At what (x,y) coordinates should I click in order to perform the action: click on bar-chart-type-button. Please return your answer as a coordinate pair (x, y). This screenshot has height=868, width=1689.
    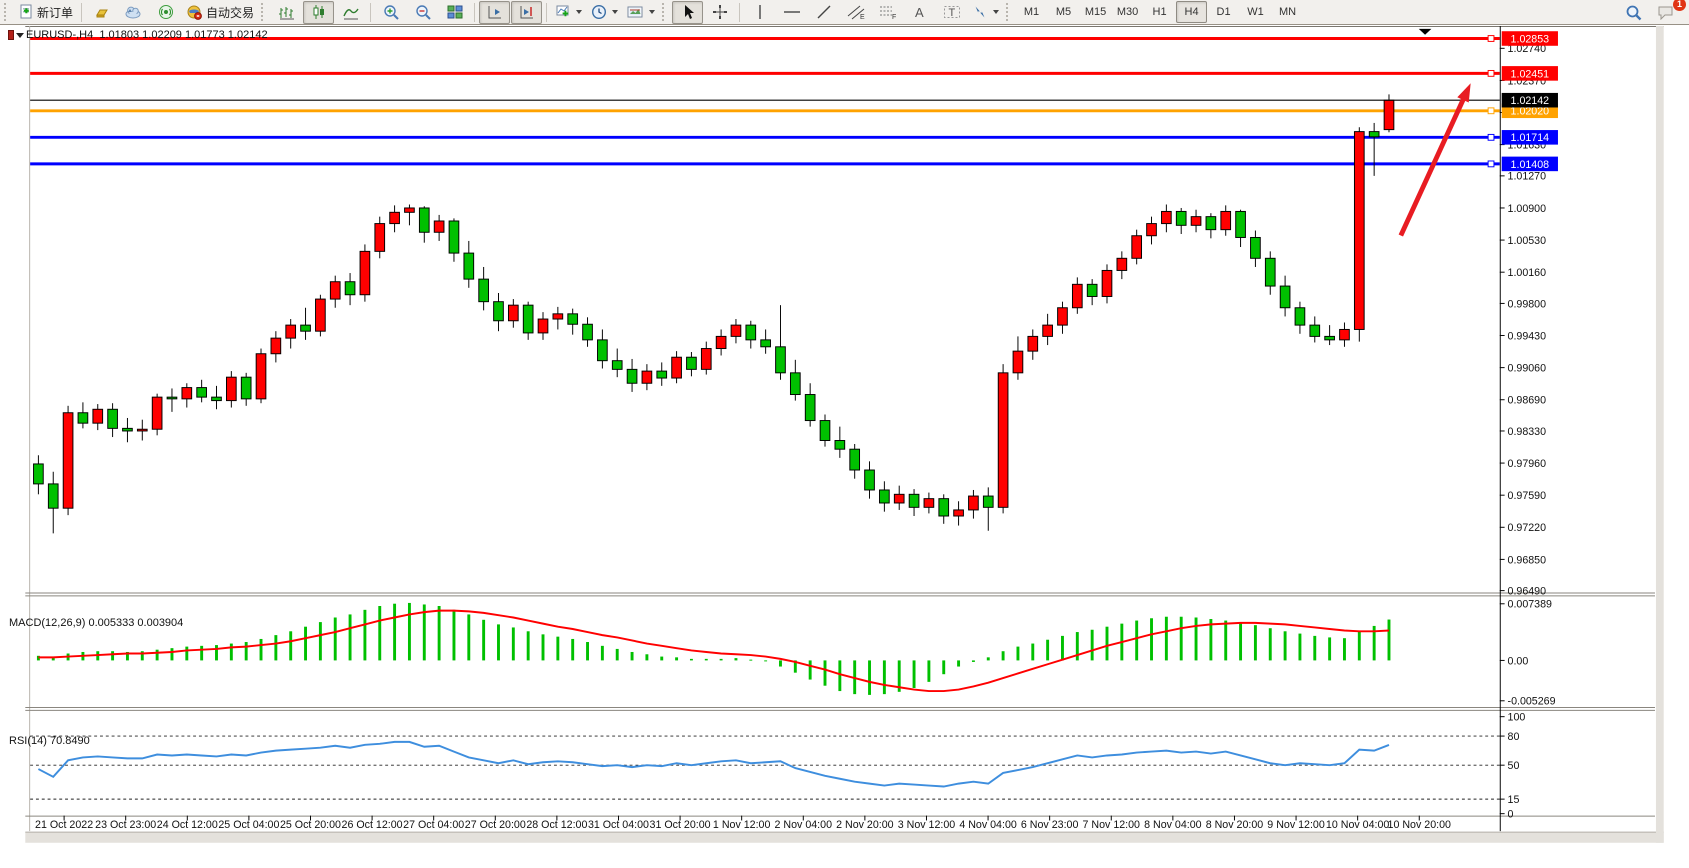
    Looking at the image, I should click on (286, 12).